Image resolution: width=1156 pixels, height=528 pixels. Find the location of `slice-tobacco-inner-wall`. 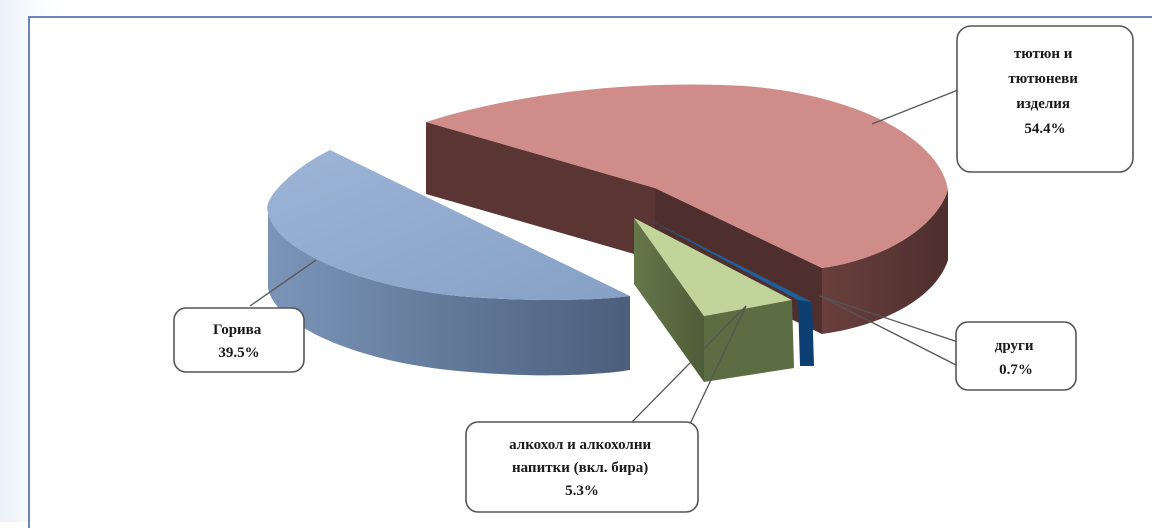

slice-tobacco-inner-wall is located at coordinates (540, 191).